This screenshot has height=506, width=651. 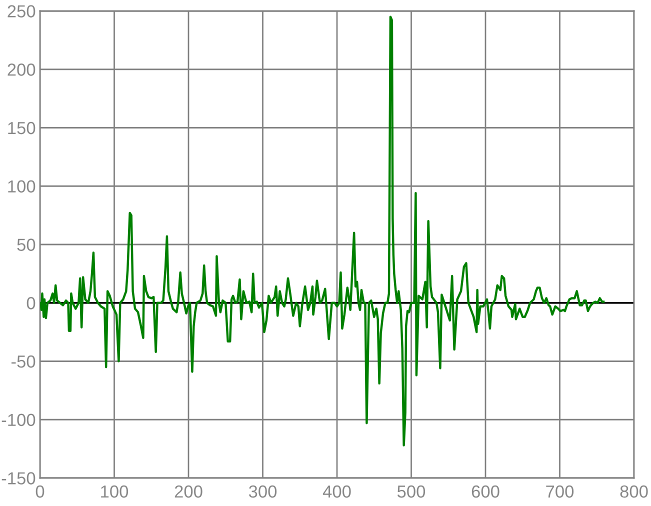 What do you see at coordinates (634, 491) in the screenshot?
I see `x-tick-label: 800` at bounding box center [634, 491].